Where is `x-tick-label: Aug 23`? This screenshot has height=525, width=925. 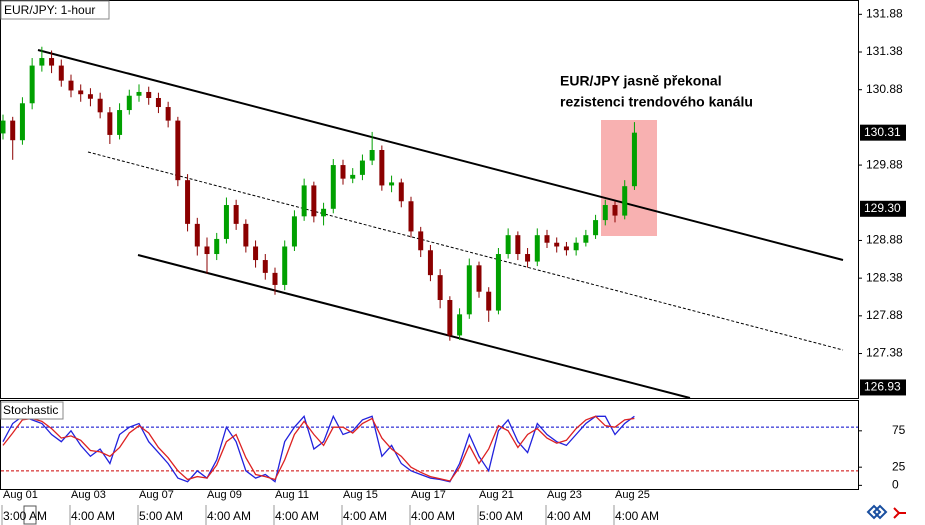 x-tick-label: Aug 23 is located at coordinates (564, 495).